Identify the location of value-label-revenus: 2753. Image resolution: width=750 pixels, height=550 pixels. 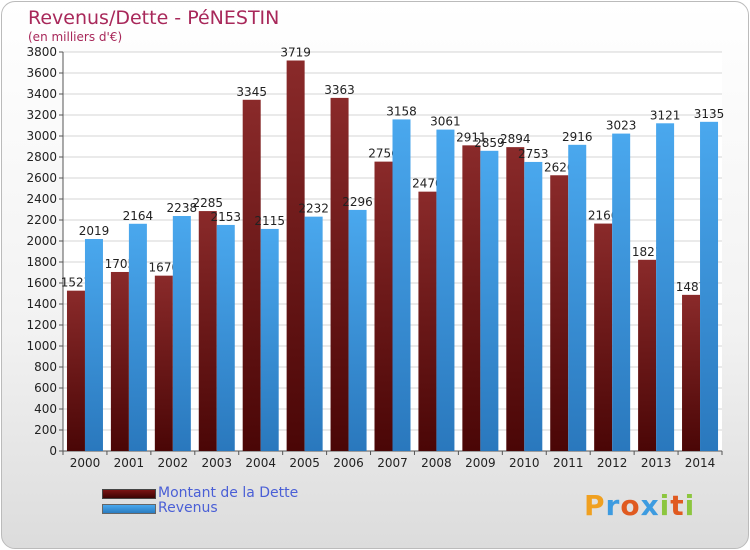
(533, 154).